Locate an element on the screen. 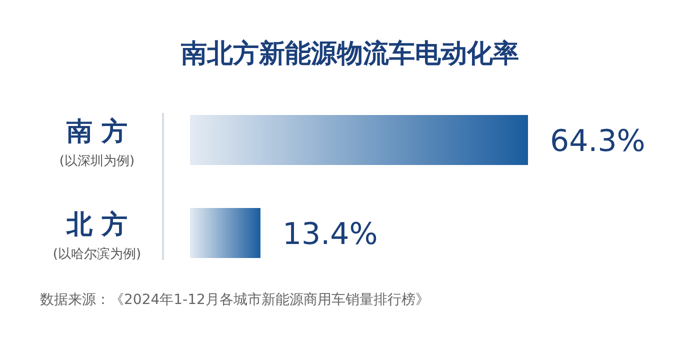 The width and height of the screenshot is (700, 344). annotation: (以深圳为例) is located at coordinates (97, 161).